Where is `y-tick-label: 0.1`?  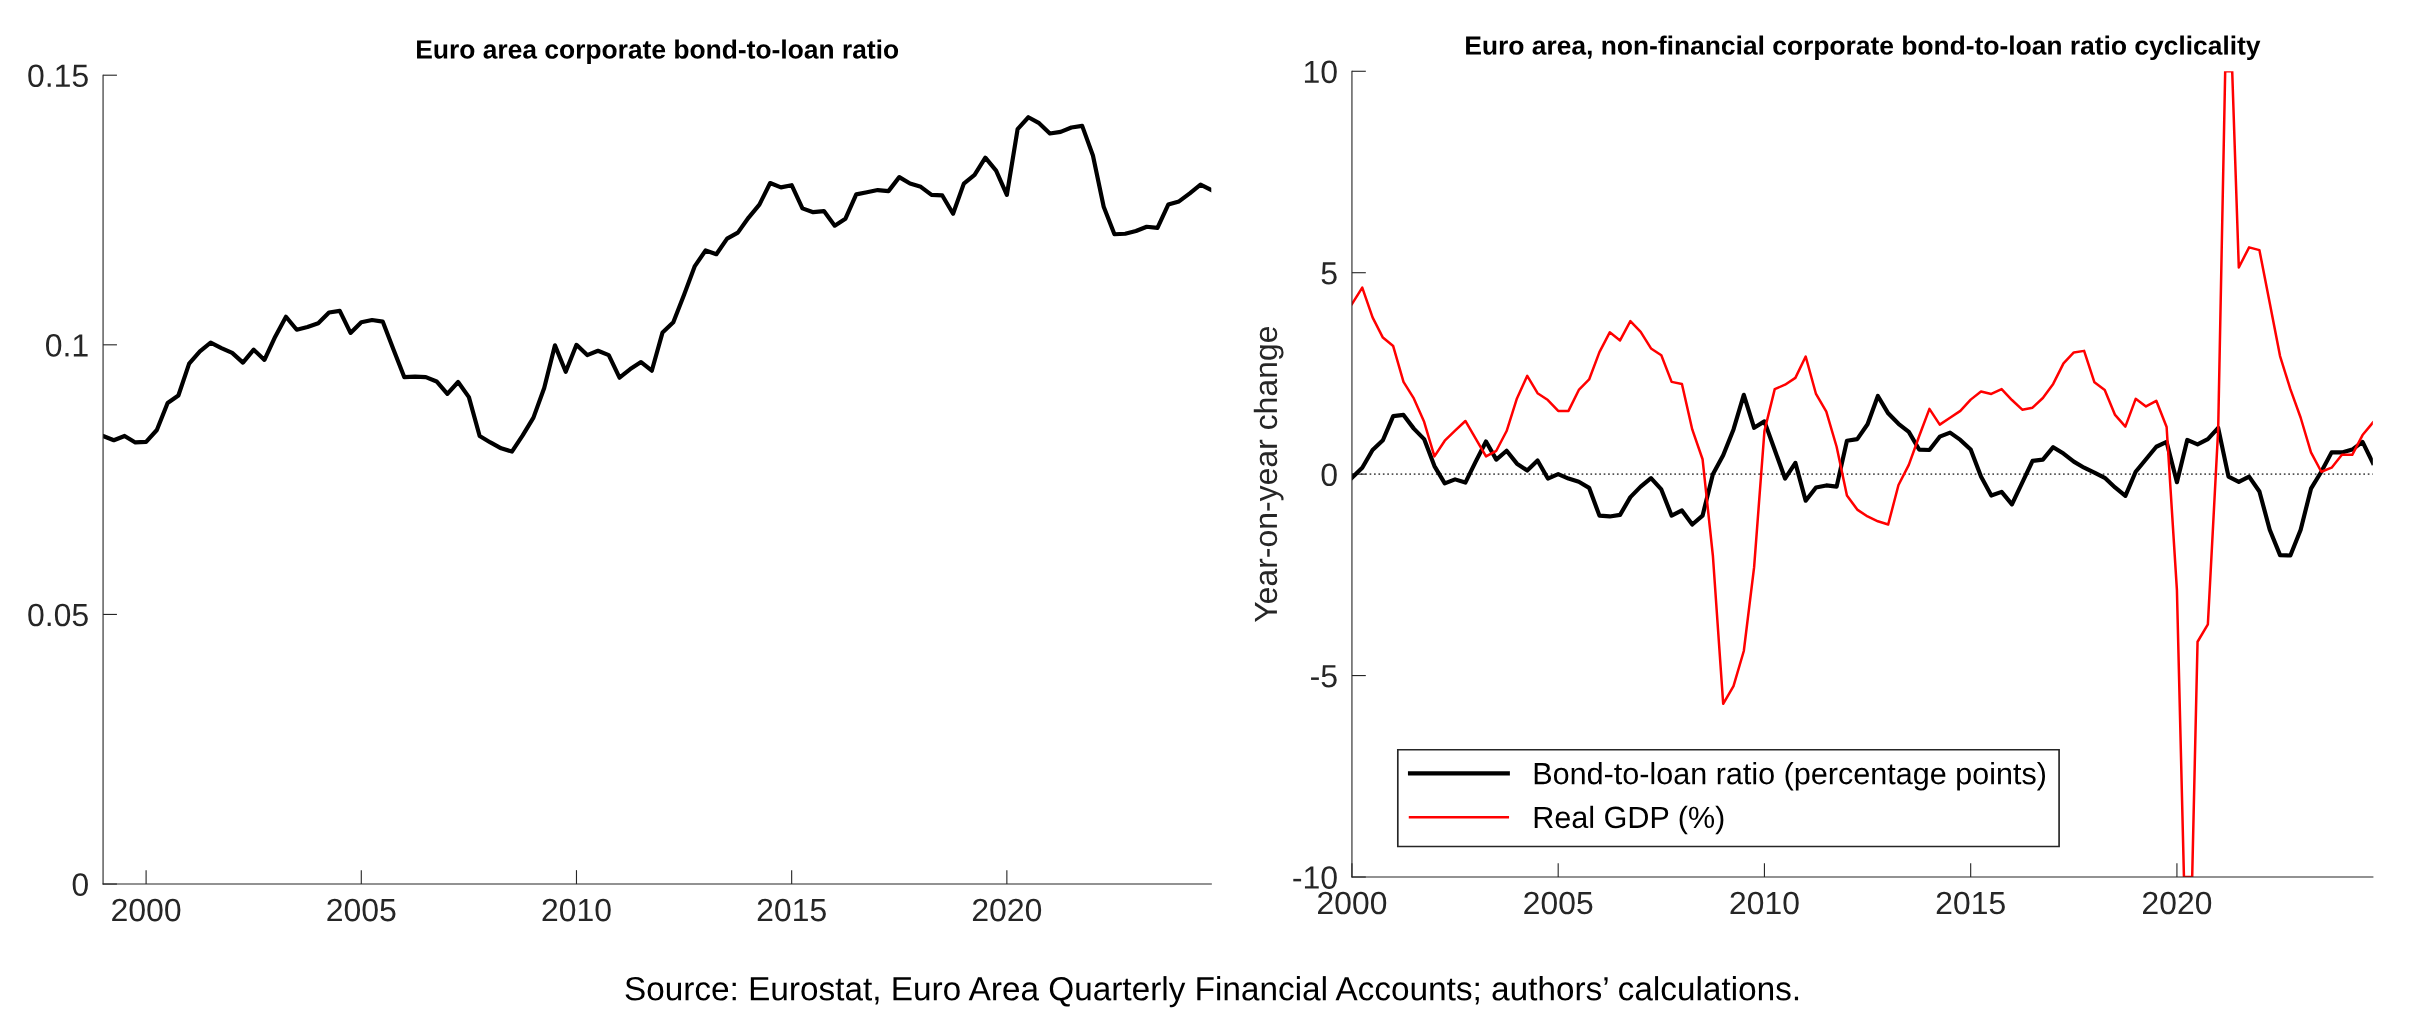
y-tick-label: 0.1 is located at coordinates (67, 345).